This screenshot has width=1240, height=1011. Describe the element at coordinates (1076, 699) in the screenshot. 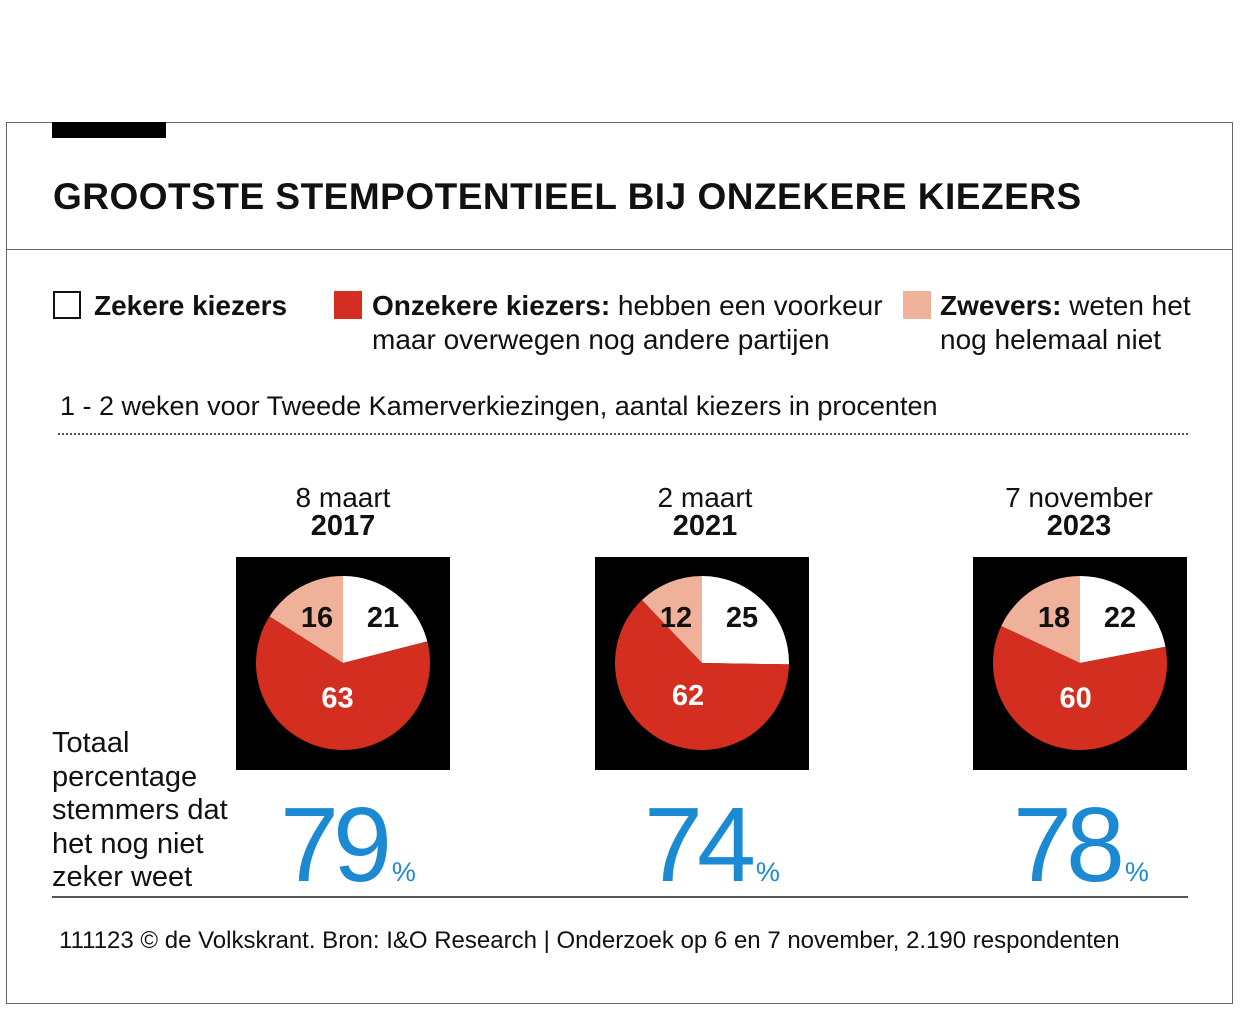

I see `data-label: 60` at that location.